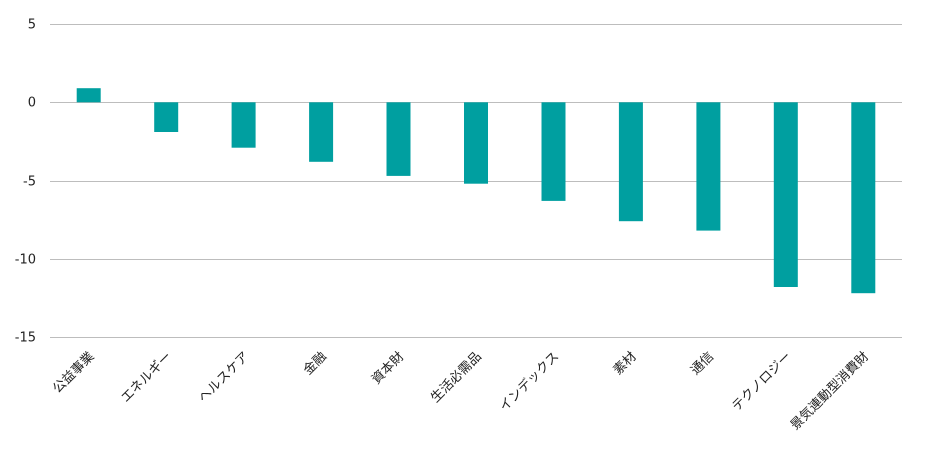 The width and height of the screenshot is (933, 458). What do you see at coordinates (529, 382) in the screenshot?
I see `x-category-label: インデックス` at bounding box center [529, 382].